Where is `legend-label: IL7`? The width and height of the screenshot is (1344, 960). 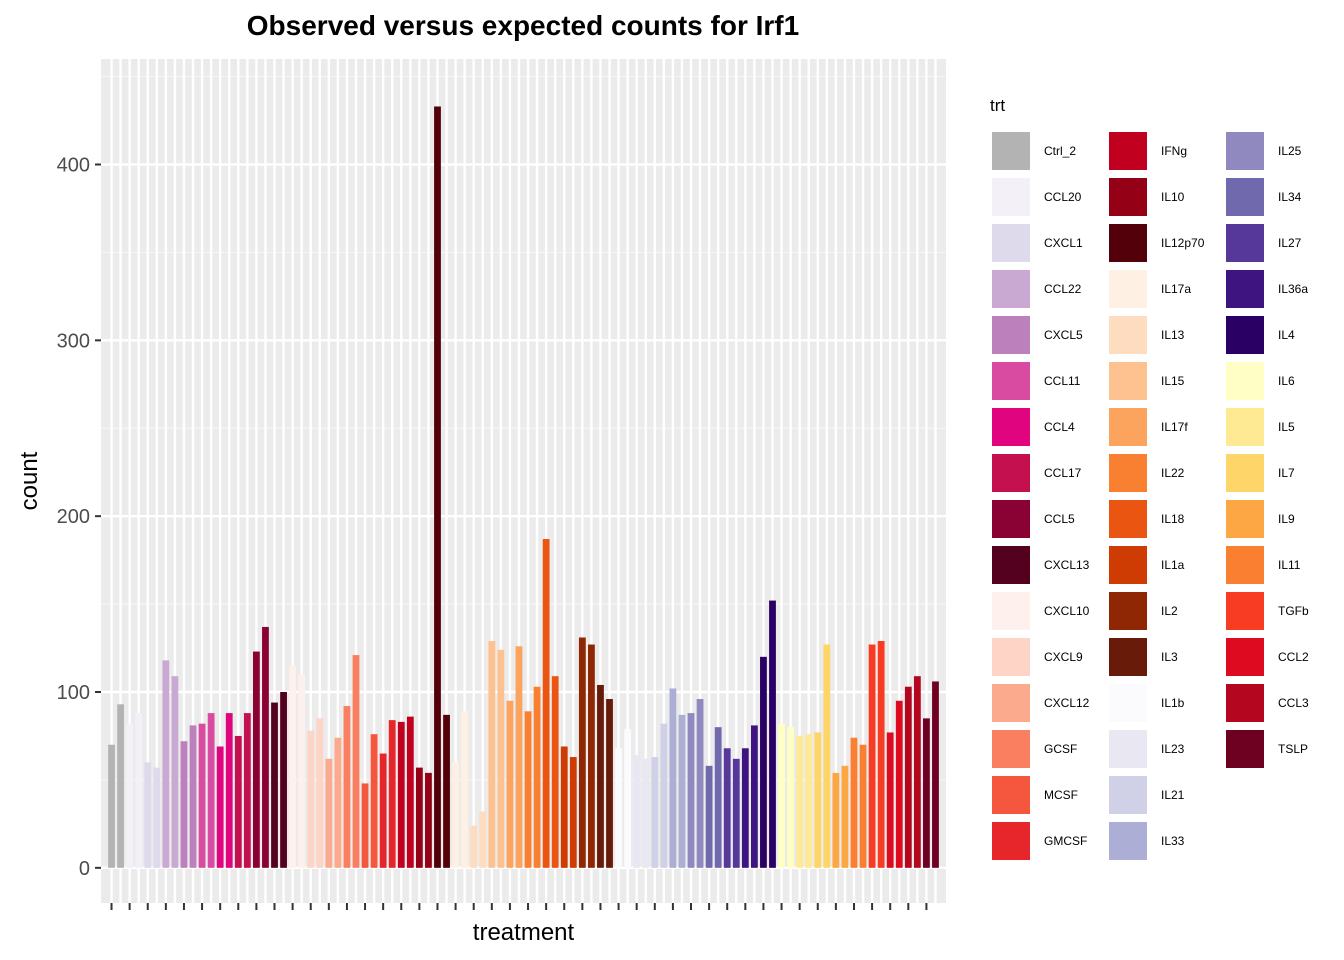 legend-label: IL7 is located at coordinates (1286, 473).